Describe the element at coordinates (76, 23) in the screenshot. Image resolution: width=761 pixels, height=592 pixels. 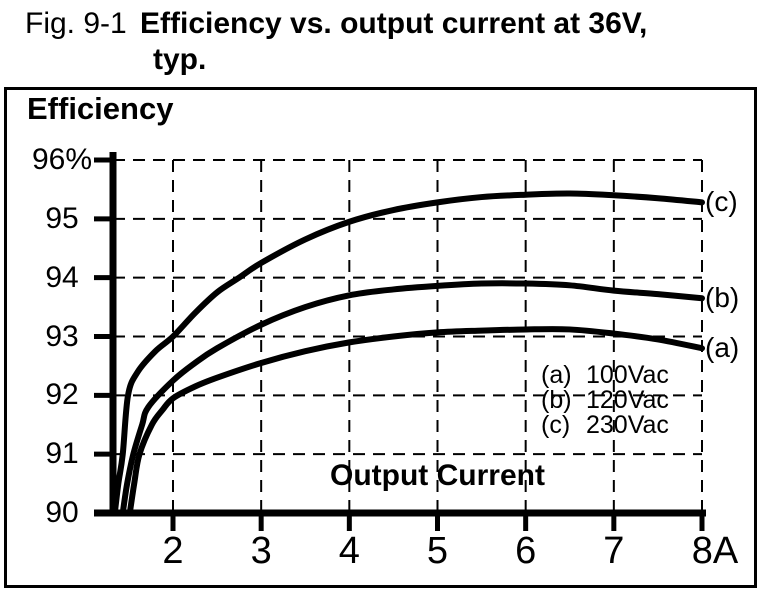
I see `figure-number: Fig. 9-1` at that location.